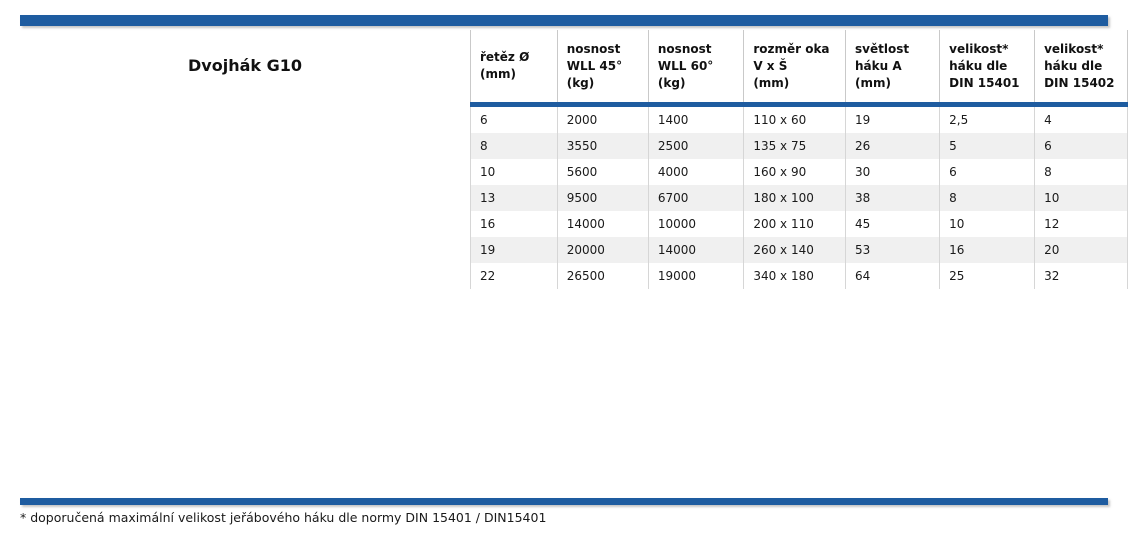 The image size is (1128, 547). What do you see at coordinates (564, 501) in the screenshot?
I see `bottom-accent-bar` at bounding box center [564, 501].